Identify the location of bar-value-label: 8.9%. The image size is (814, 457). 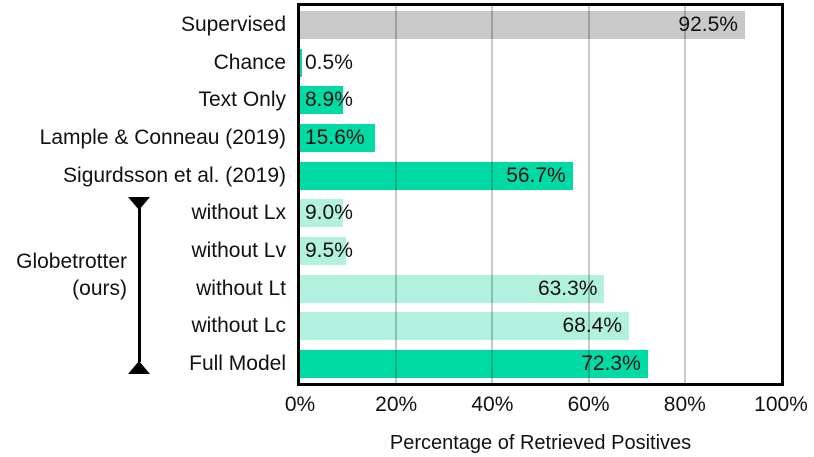
(329, 100).